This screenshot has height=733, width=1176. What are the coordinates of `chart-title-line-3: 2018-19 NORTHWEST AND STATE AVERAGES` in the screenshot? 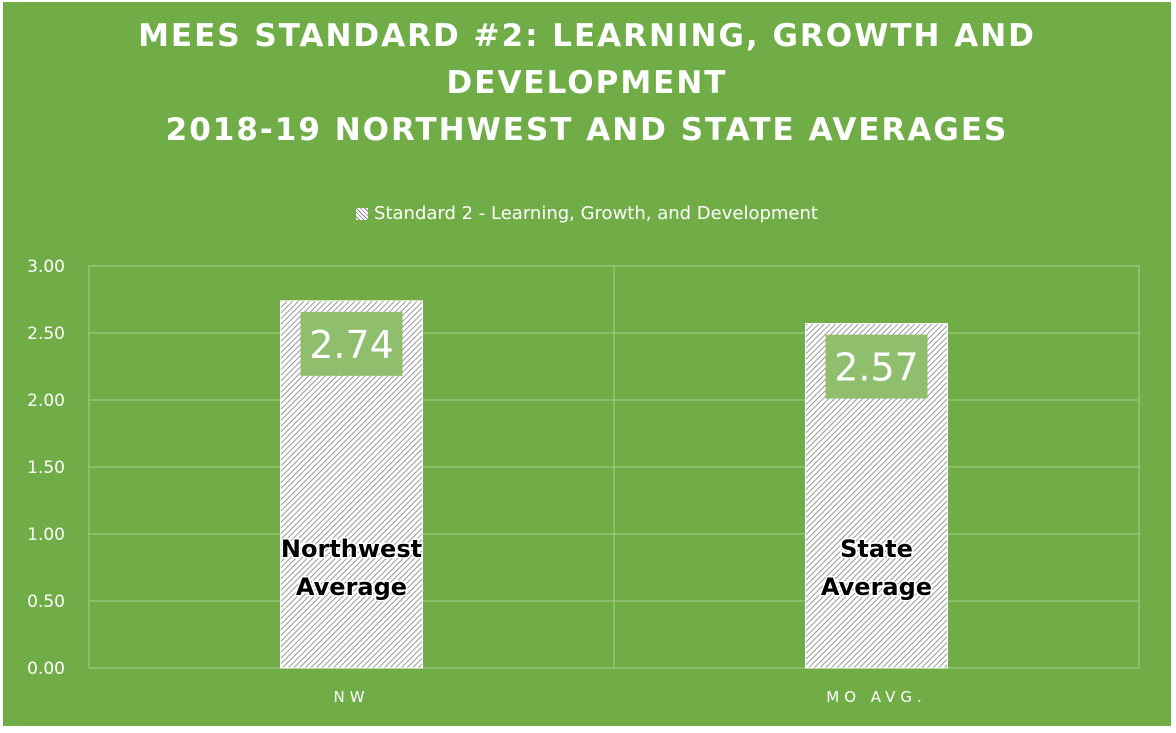 It's located at (587, 130).